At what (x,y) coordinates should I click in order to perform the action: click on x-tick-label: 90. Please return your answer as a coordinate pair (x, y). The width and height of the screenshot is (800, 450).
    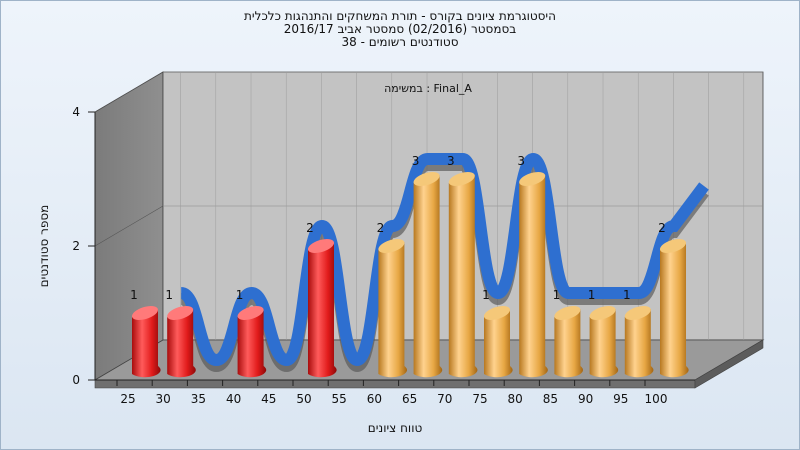
    Looking at the image, I should click on (585, 399).